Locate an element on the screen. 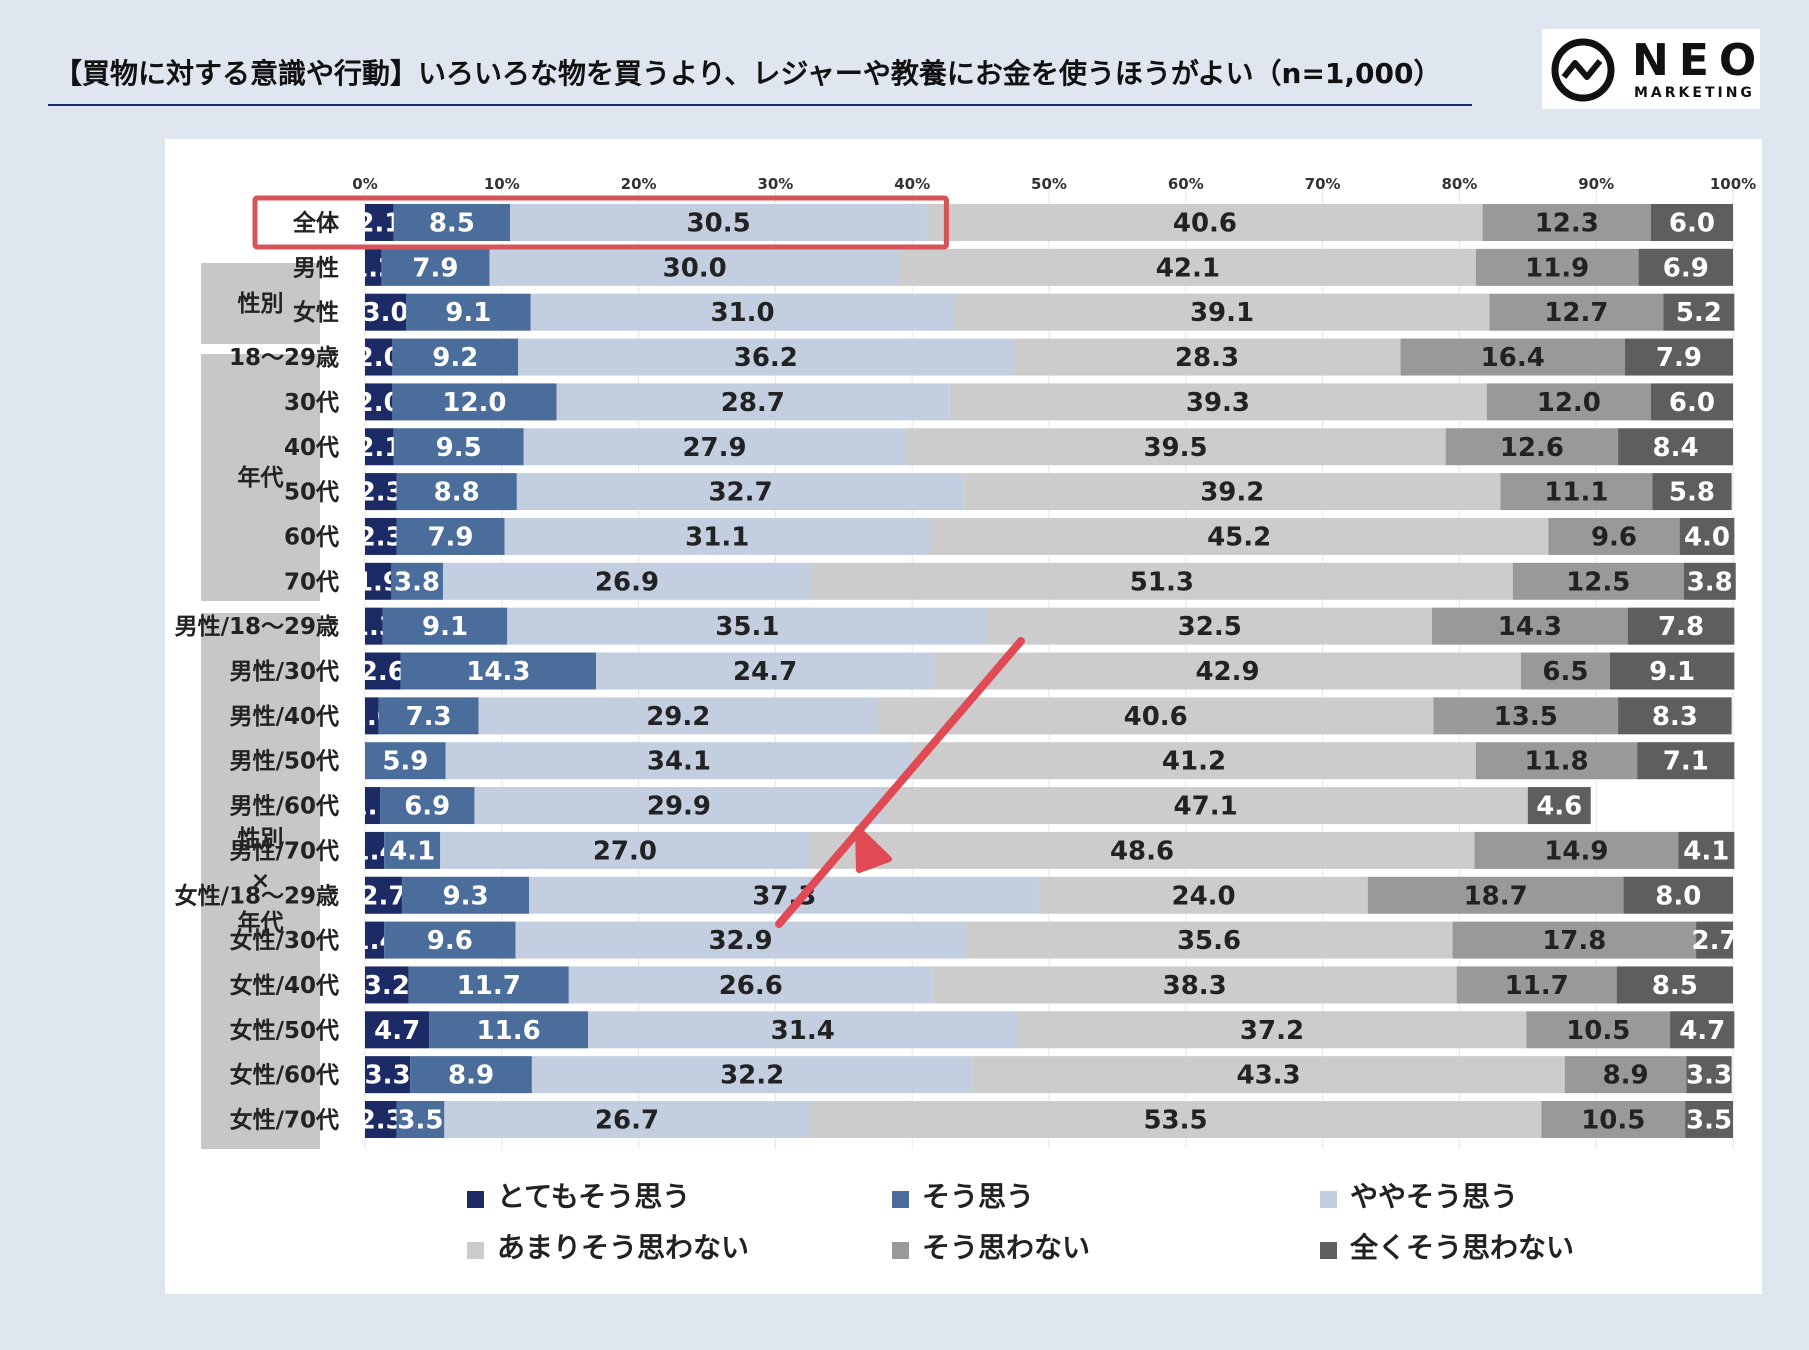 The width and height of the screenshot is (1809, 1350). data-label: 4.6 is located at coordinates (1559, 807).